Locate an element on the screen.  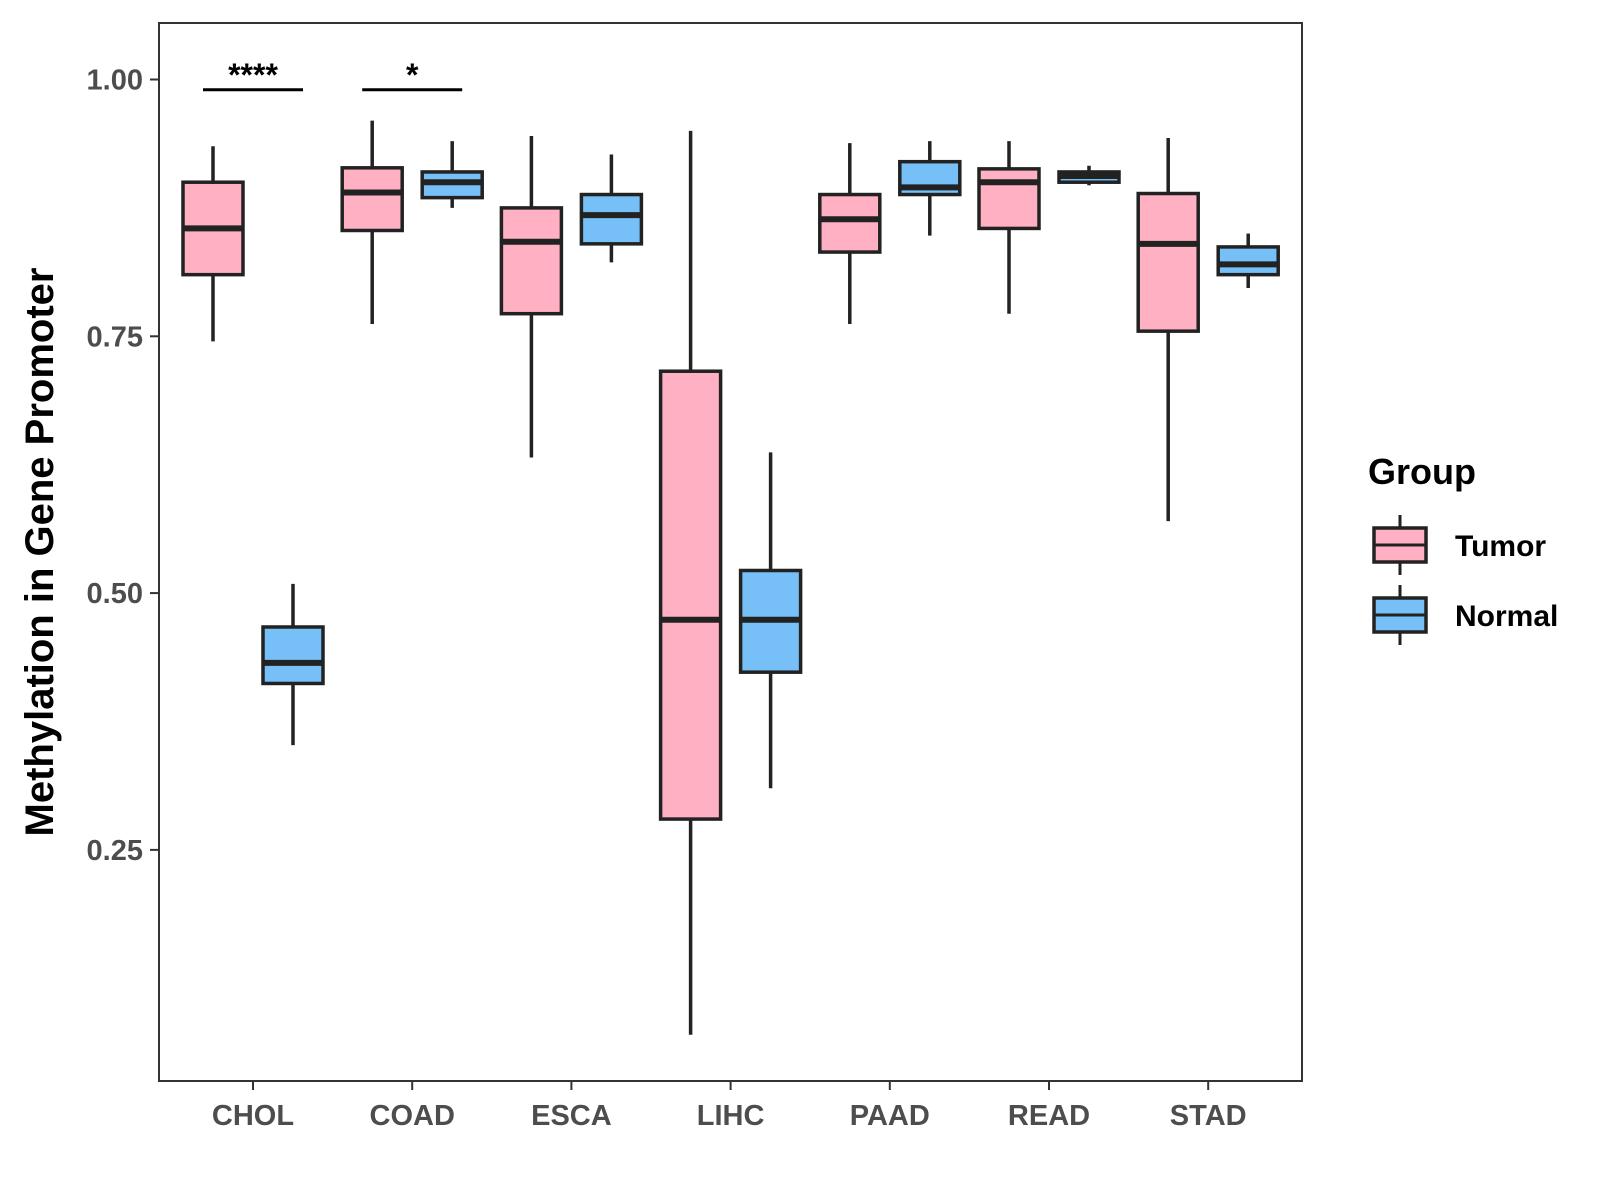
box-paad-tumor is located at coordinates (850, 233).